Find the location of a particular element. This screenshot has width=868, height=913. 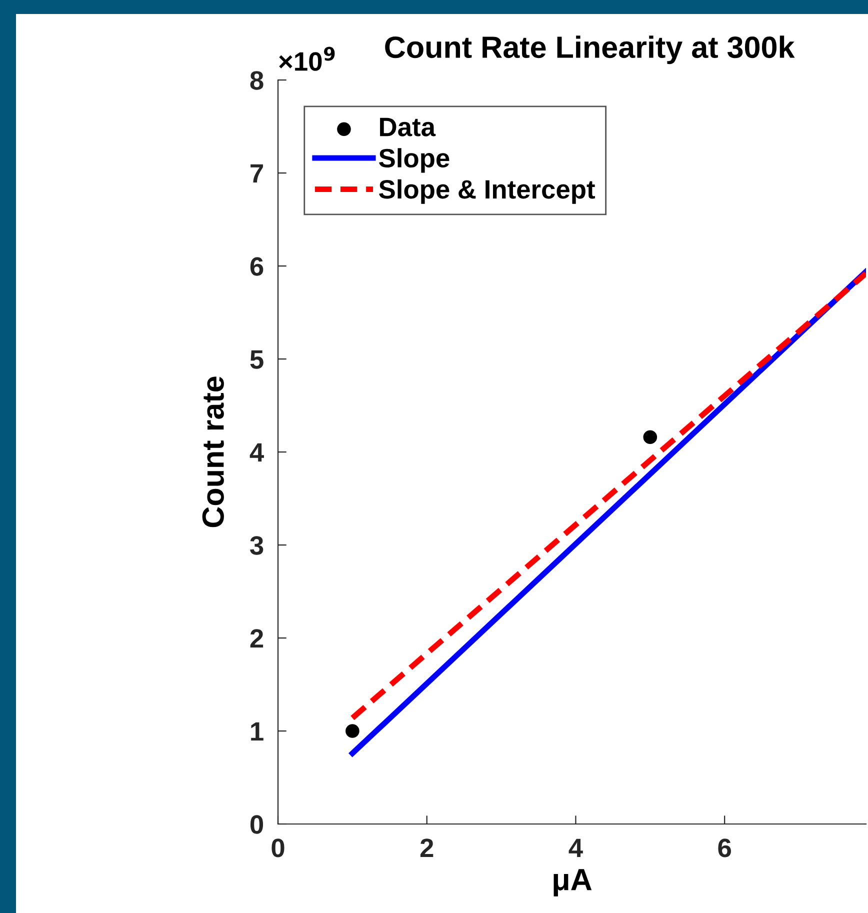

legend-label: Slope & Intercept is located at coordinates (487, 191).